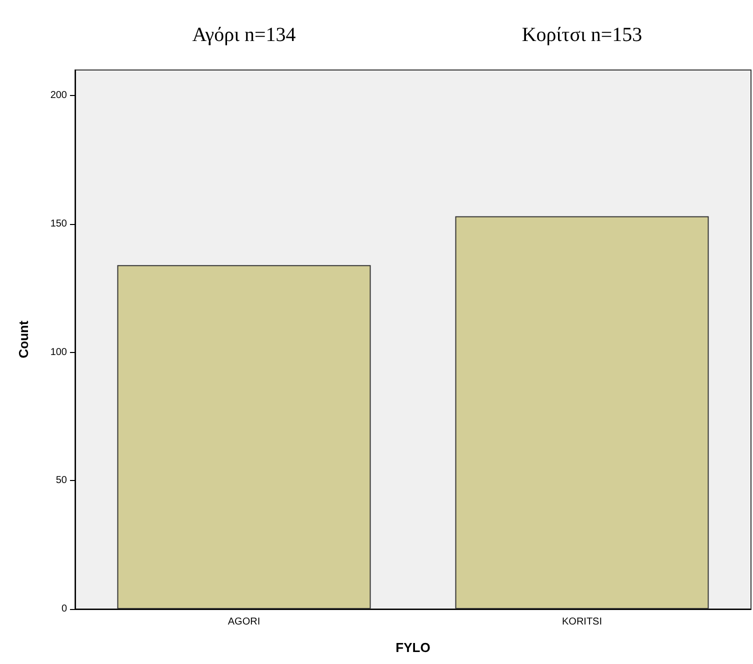  I want to click on y-tick-label: 150, so click(59, 224).